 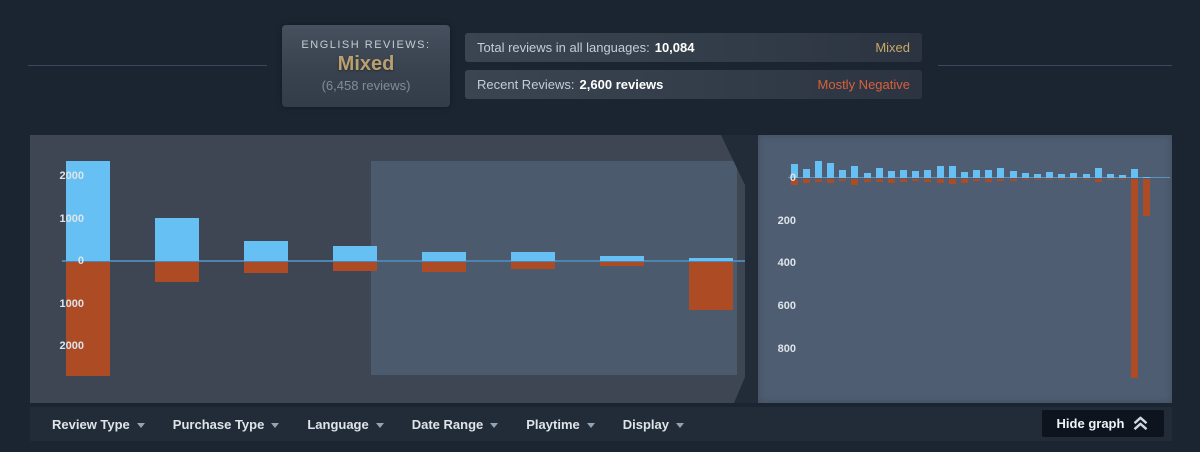 I want to click on hide-graph-label: Hide graph, so click(x=1090, y=423).